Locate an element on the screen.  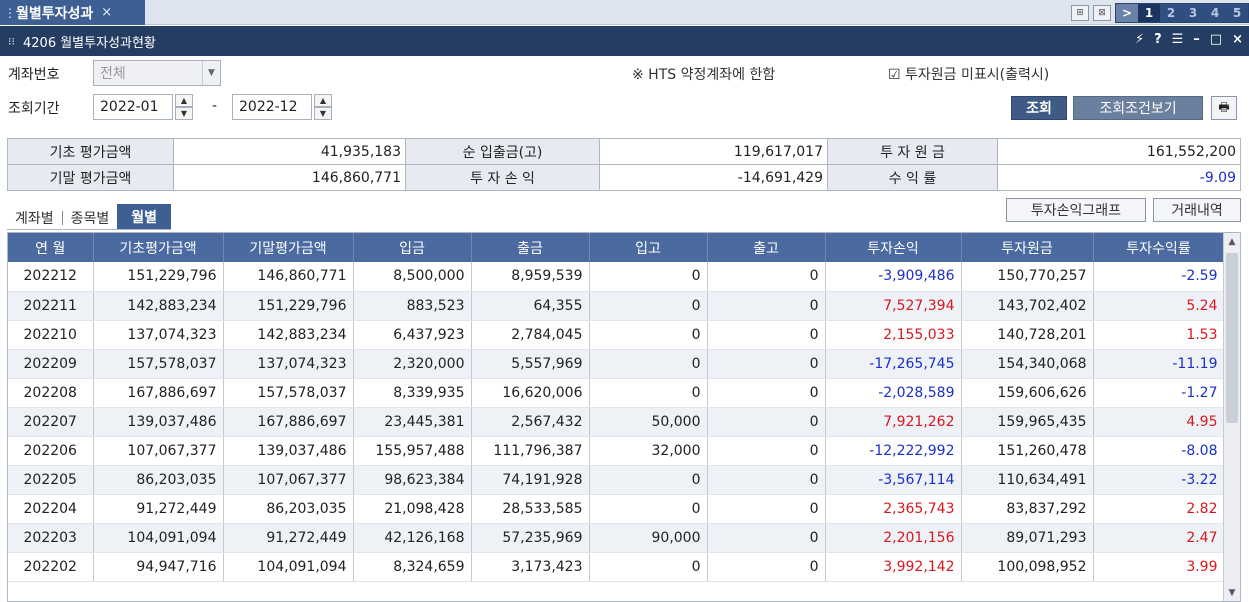
tab-by-item: 종목별 is located at coordinates (90, 218).